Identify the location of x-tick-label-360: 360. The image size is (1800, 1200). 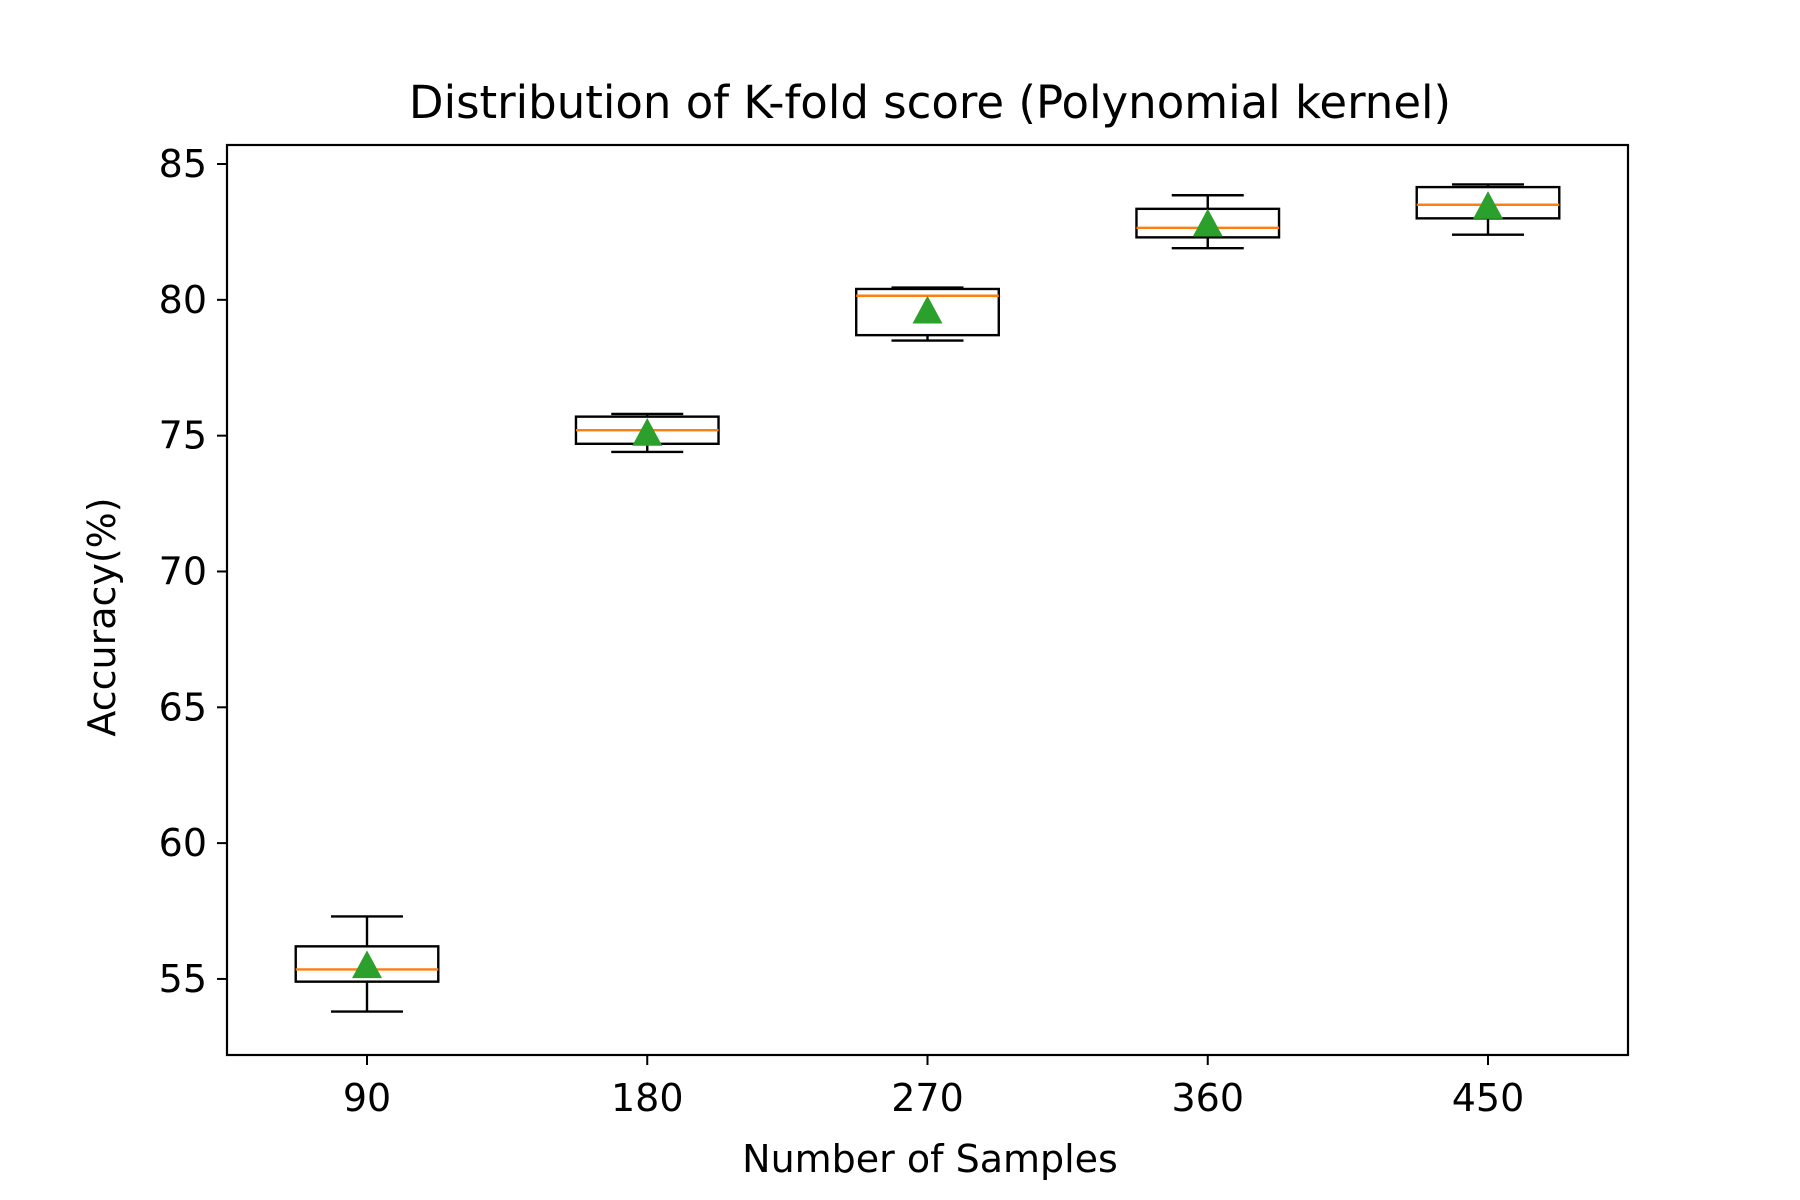
(1207, 1098).